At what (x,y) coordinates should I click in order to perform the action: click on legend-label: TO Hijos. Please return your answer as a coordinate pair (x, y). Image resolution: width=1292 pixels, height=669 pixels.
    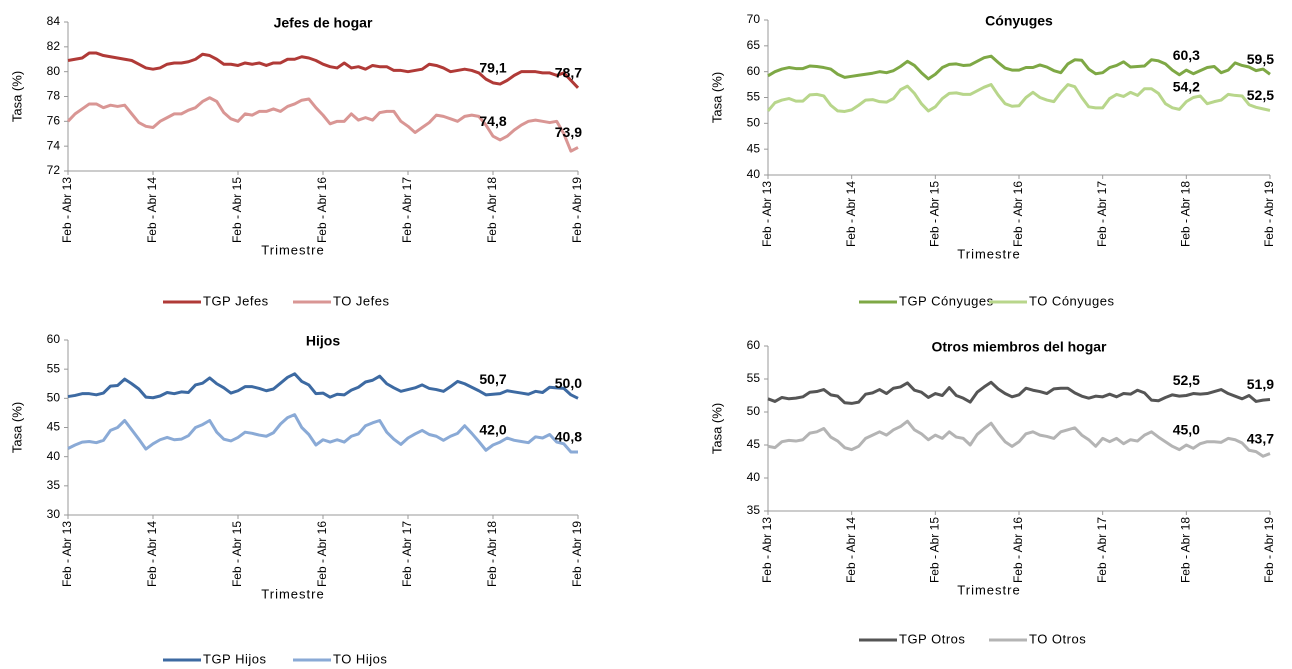
    Looking at the image, I should click on (360, 658).